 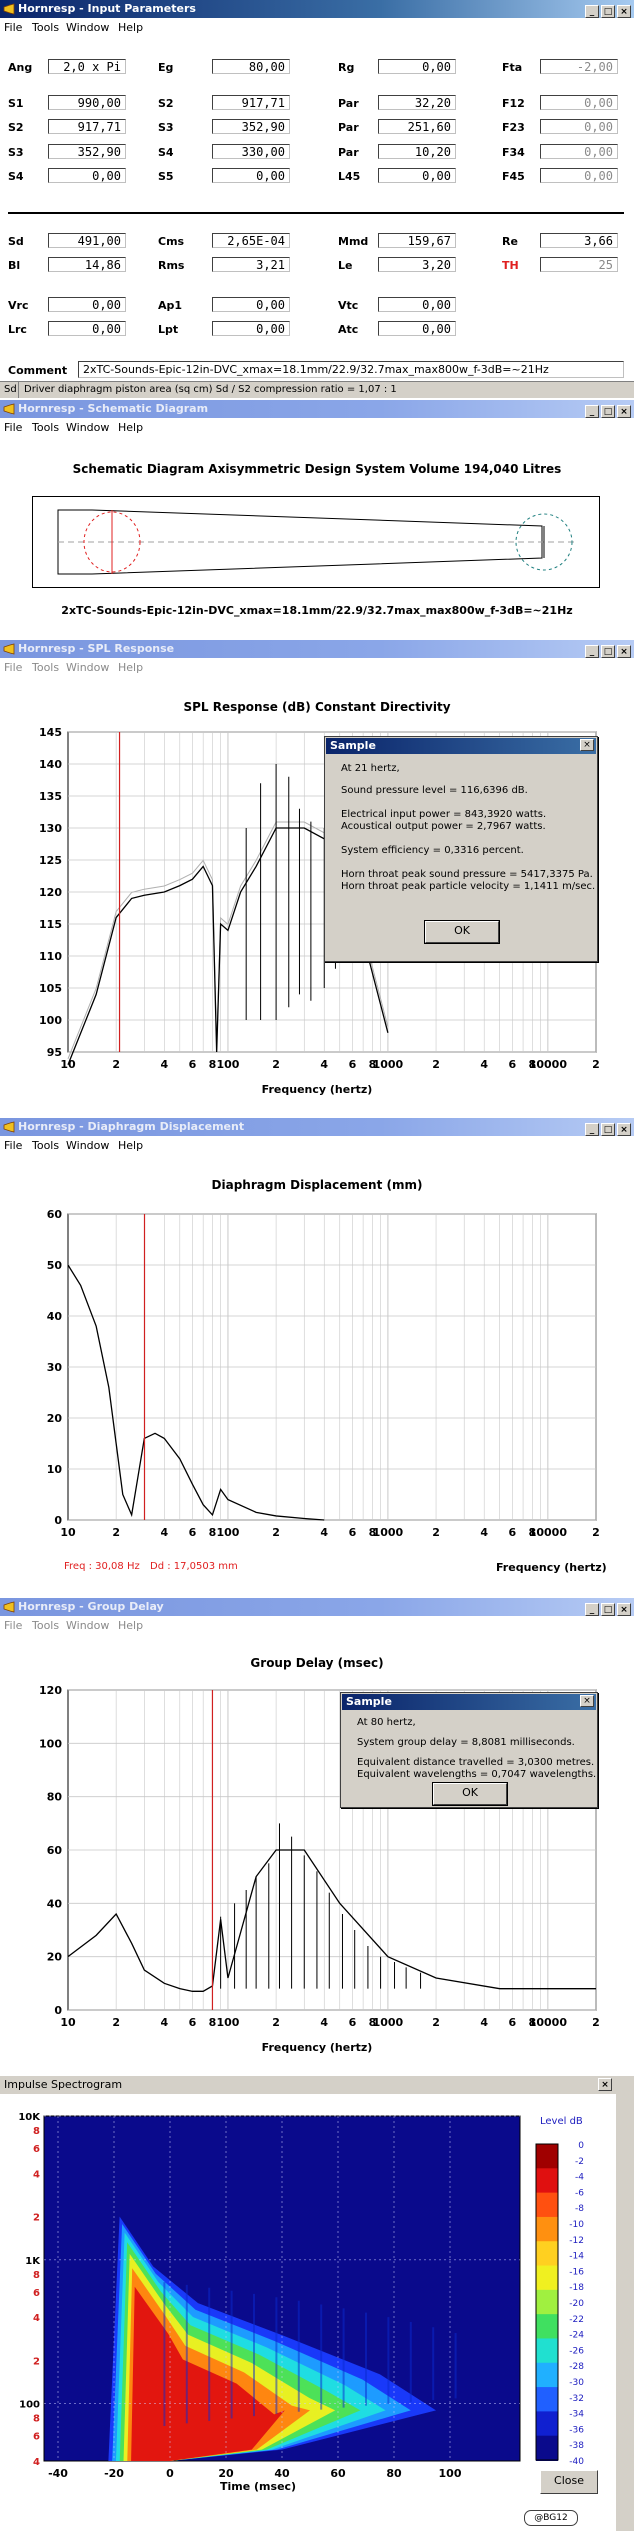 I want to click on param-field-rms: 3,21, so click(x=251, y=264).